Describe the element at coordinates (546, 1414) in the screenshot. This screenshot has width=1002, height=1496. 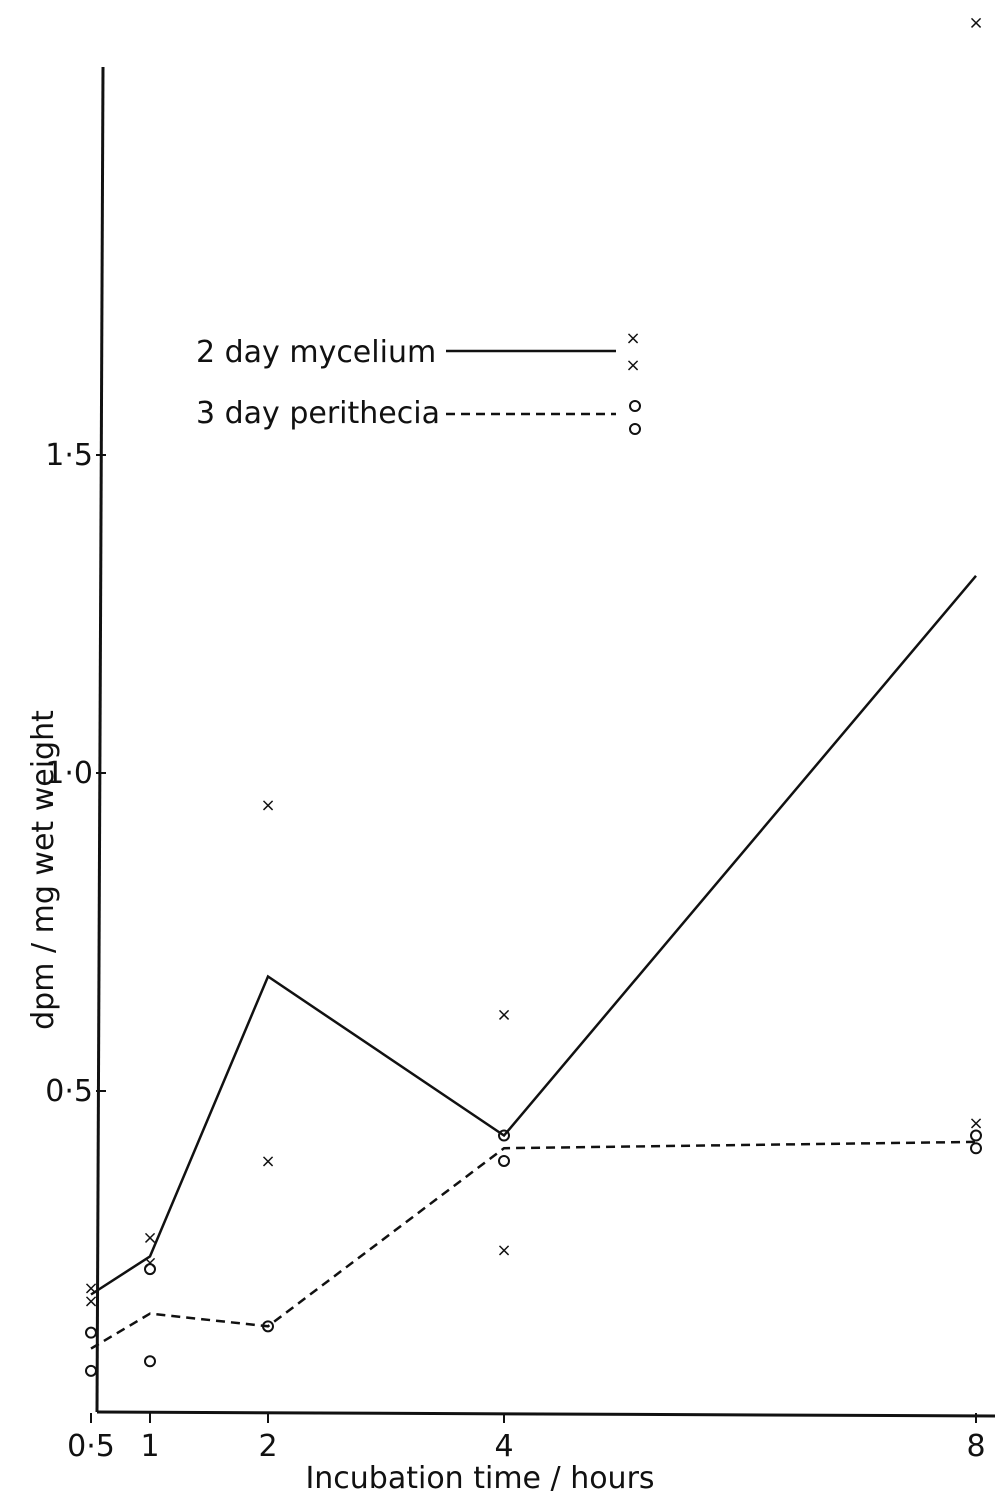
I see `x-axis` at that location.